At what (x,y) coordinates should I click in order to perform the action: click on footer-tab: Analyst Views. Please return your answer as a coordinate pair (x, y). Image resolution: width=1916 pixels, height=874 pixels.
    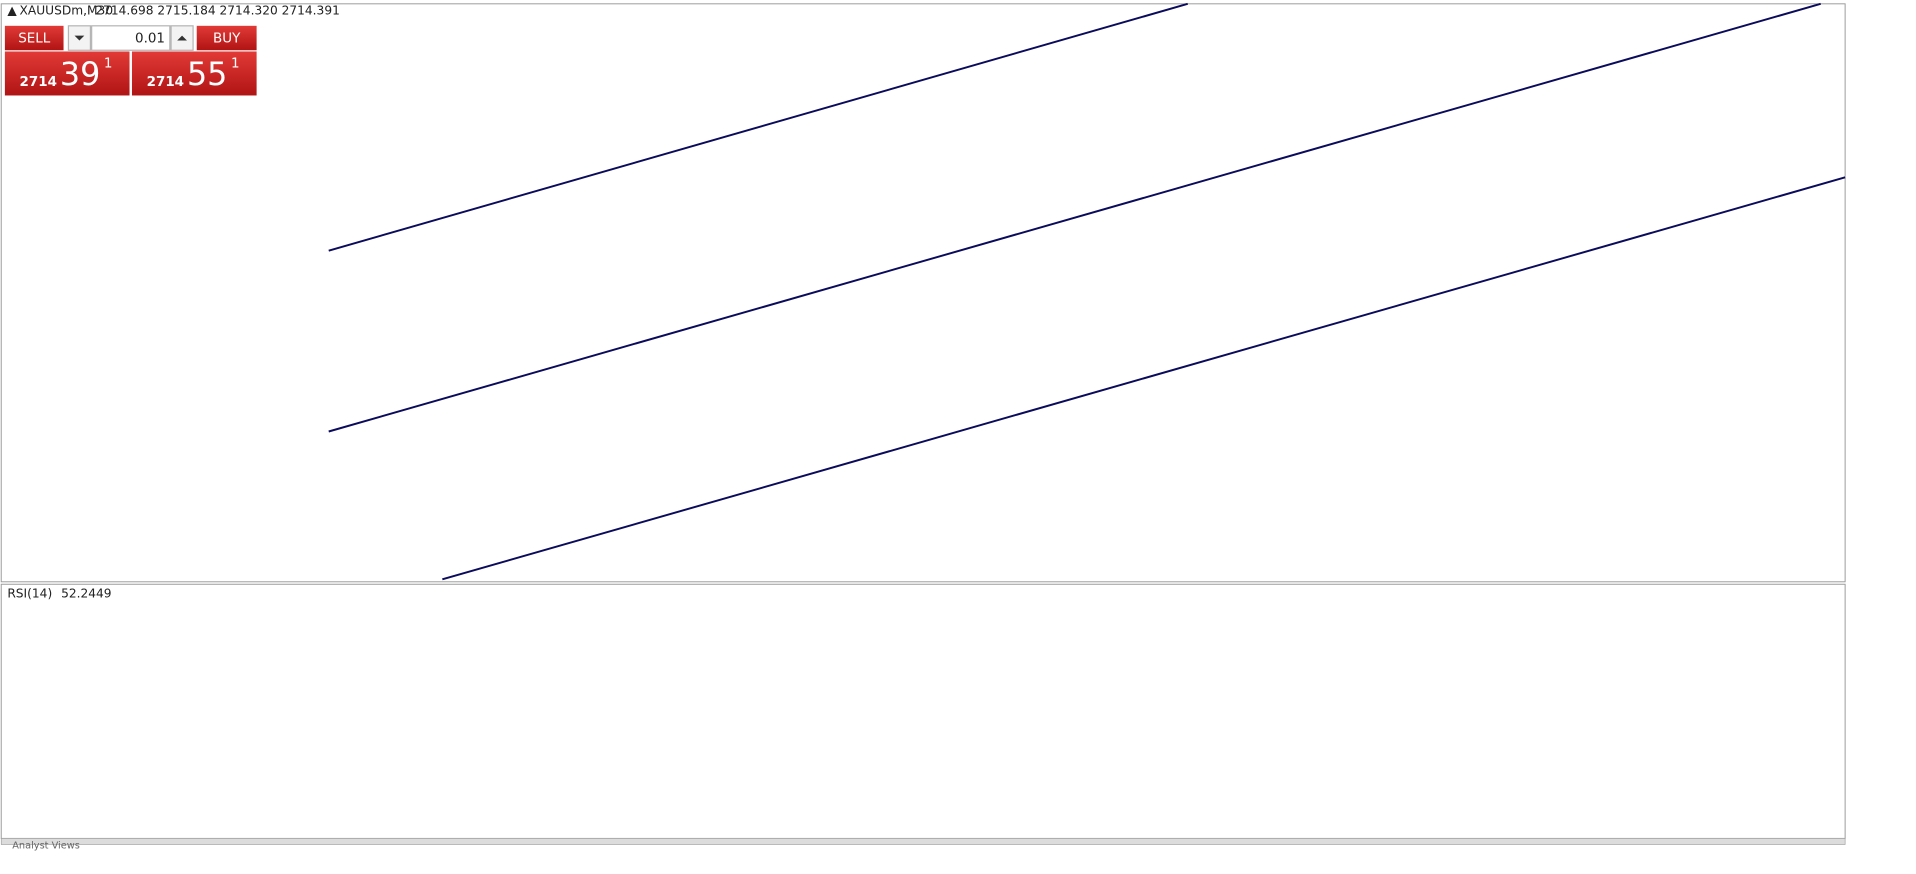
    Looking at the image, I should click on (46, 846).